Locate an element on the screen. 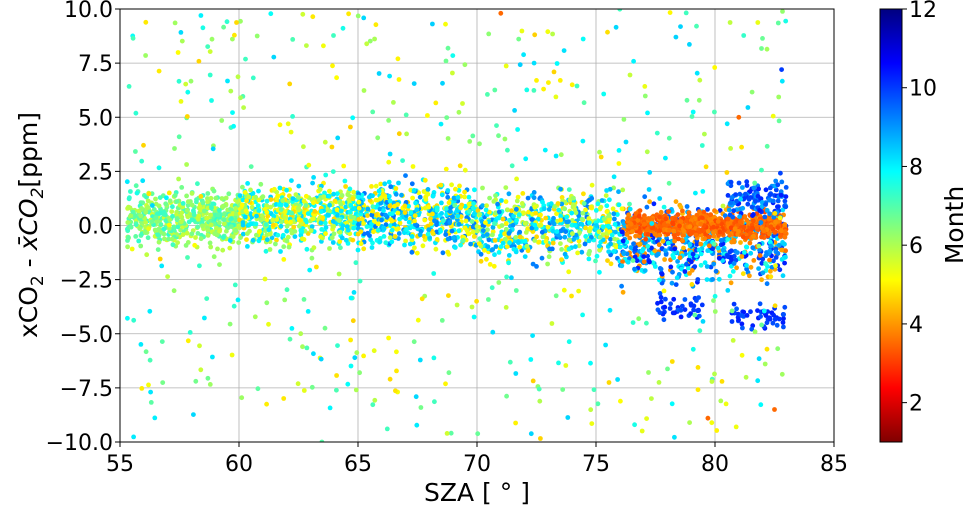 The height and width of the screenshot is (507, 964). y-tick-label: −2.5 is located at coordinates (86, 281).